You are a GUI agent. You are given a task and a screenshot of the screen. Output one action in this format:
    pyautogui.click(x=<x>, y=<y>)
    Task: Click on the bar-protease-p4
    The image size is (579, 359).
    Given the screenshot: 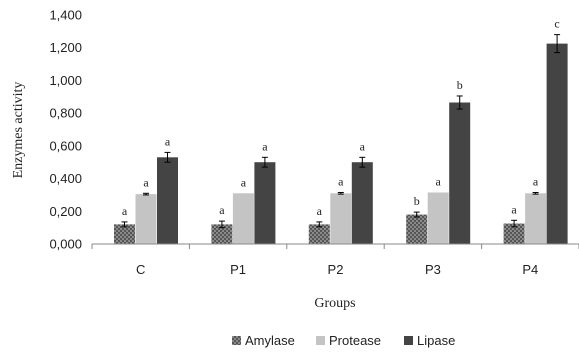 What is the action you would take?
    pyautogui.click(x=536, y=218)
    